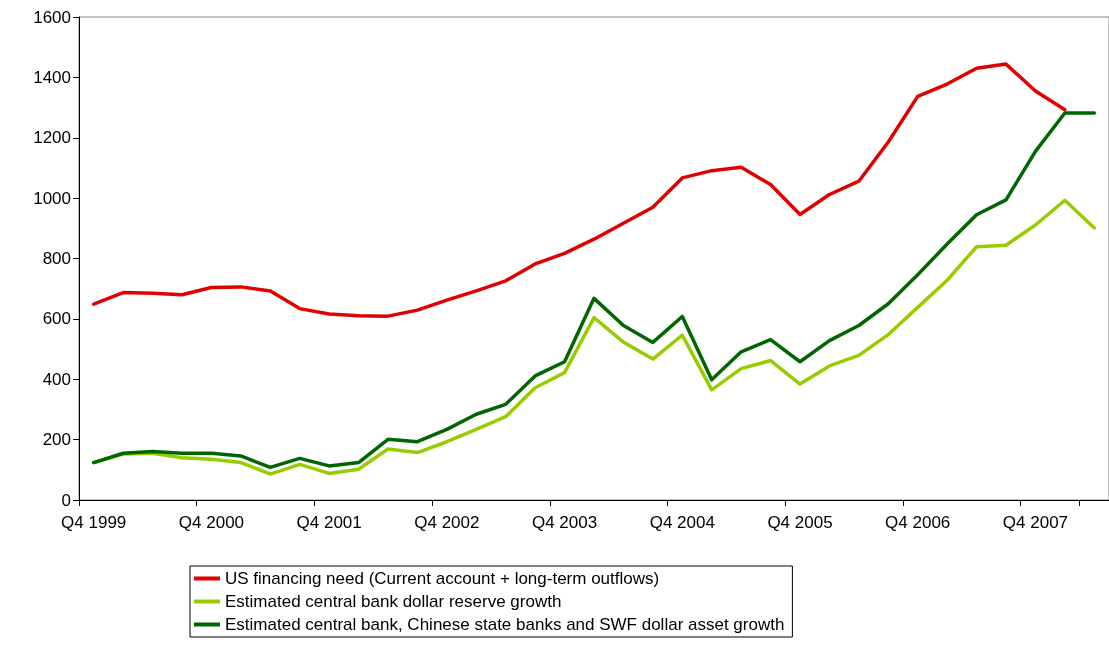  What do you see at coordinates (56, 319) in the screenshot?
I see `y-tick-label: 600` at bounding box center [56, 319].